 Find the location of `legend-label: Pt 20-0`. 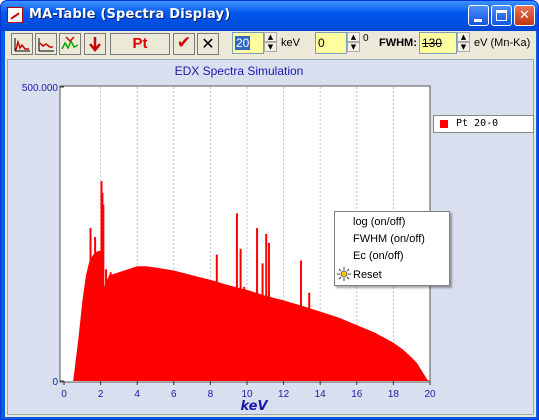

legend-label: Pt 20-0 is located at coordinates (477, 123).